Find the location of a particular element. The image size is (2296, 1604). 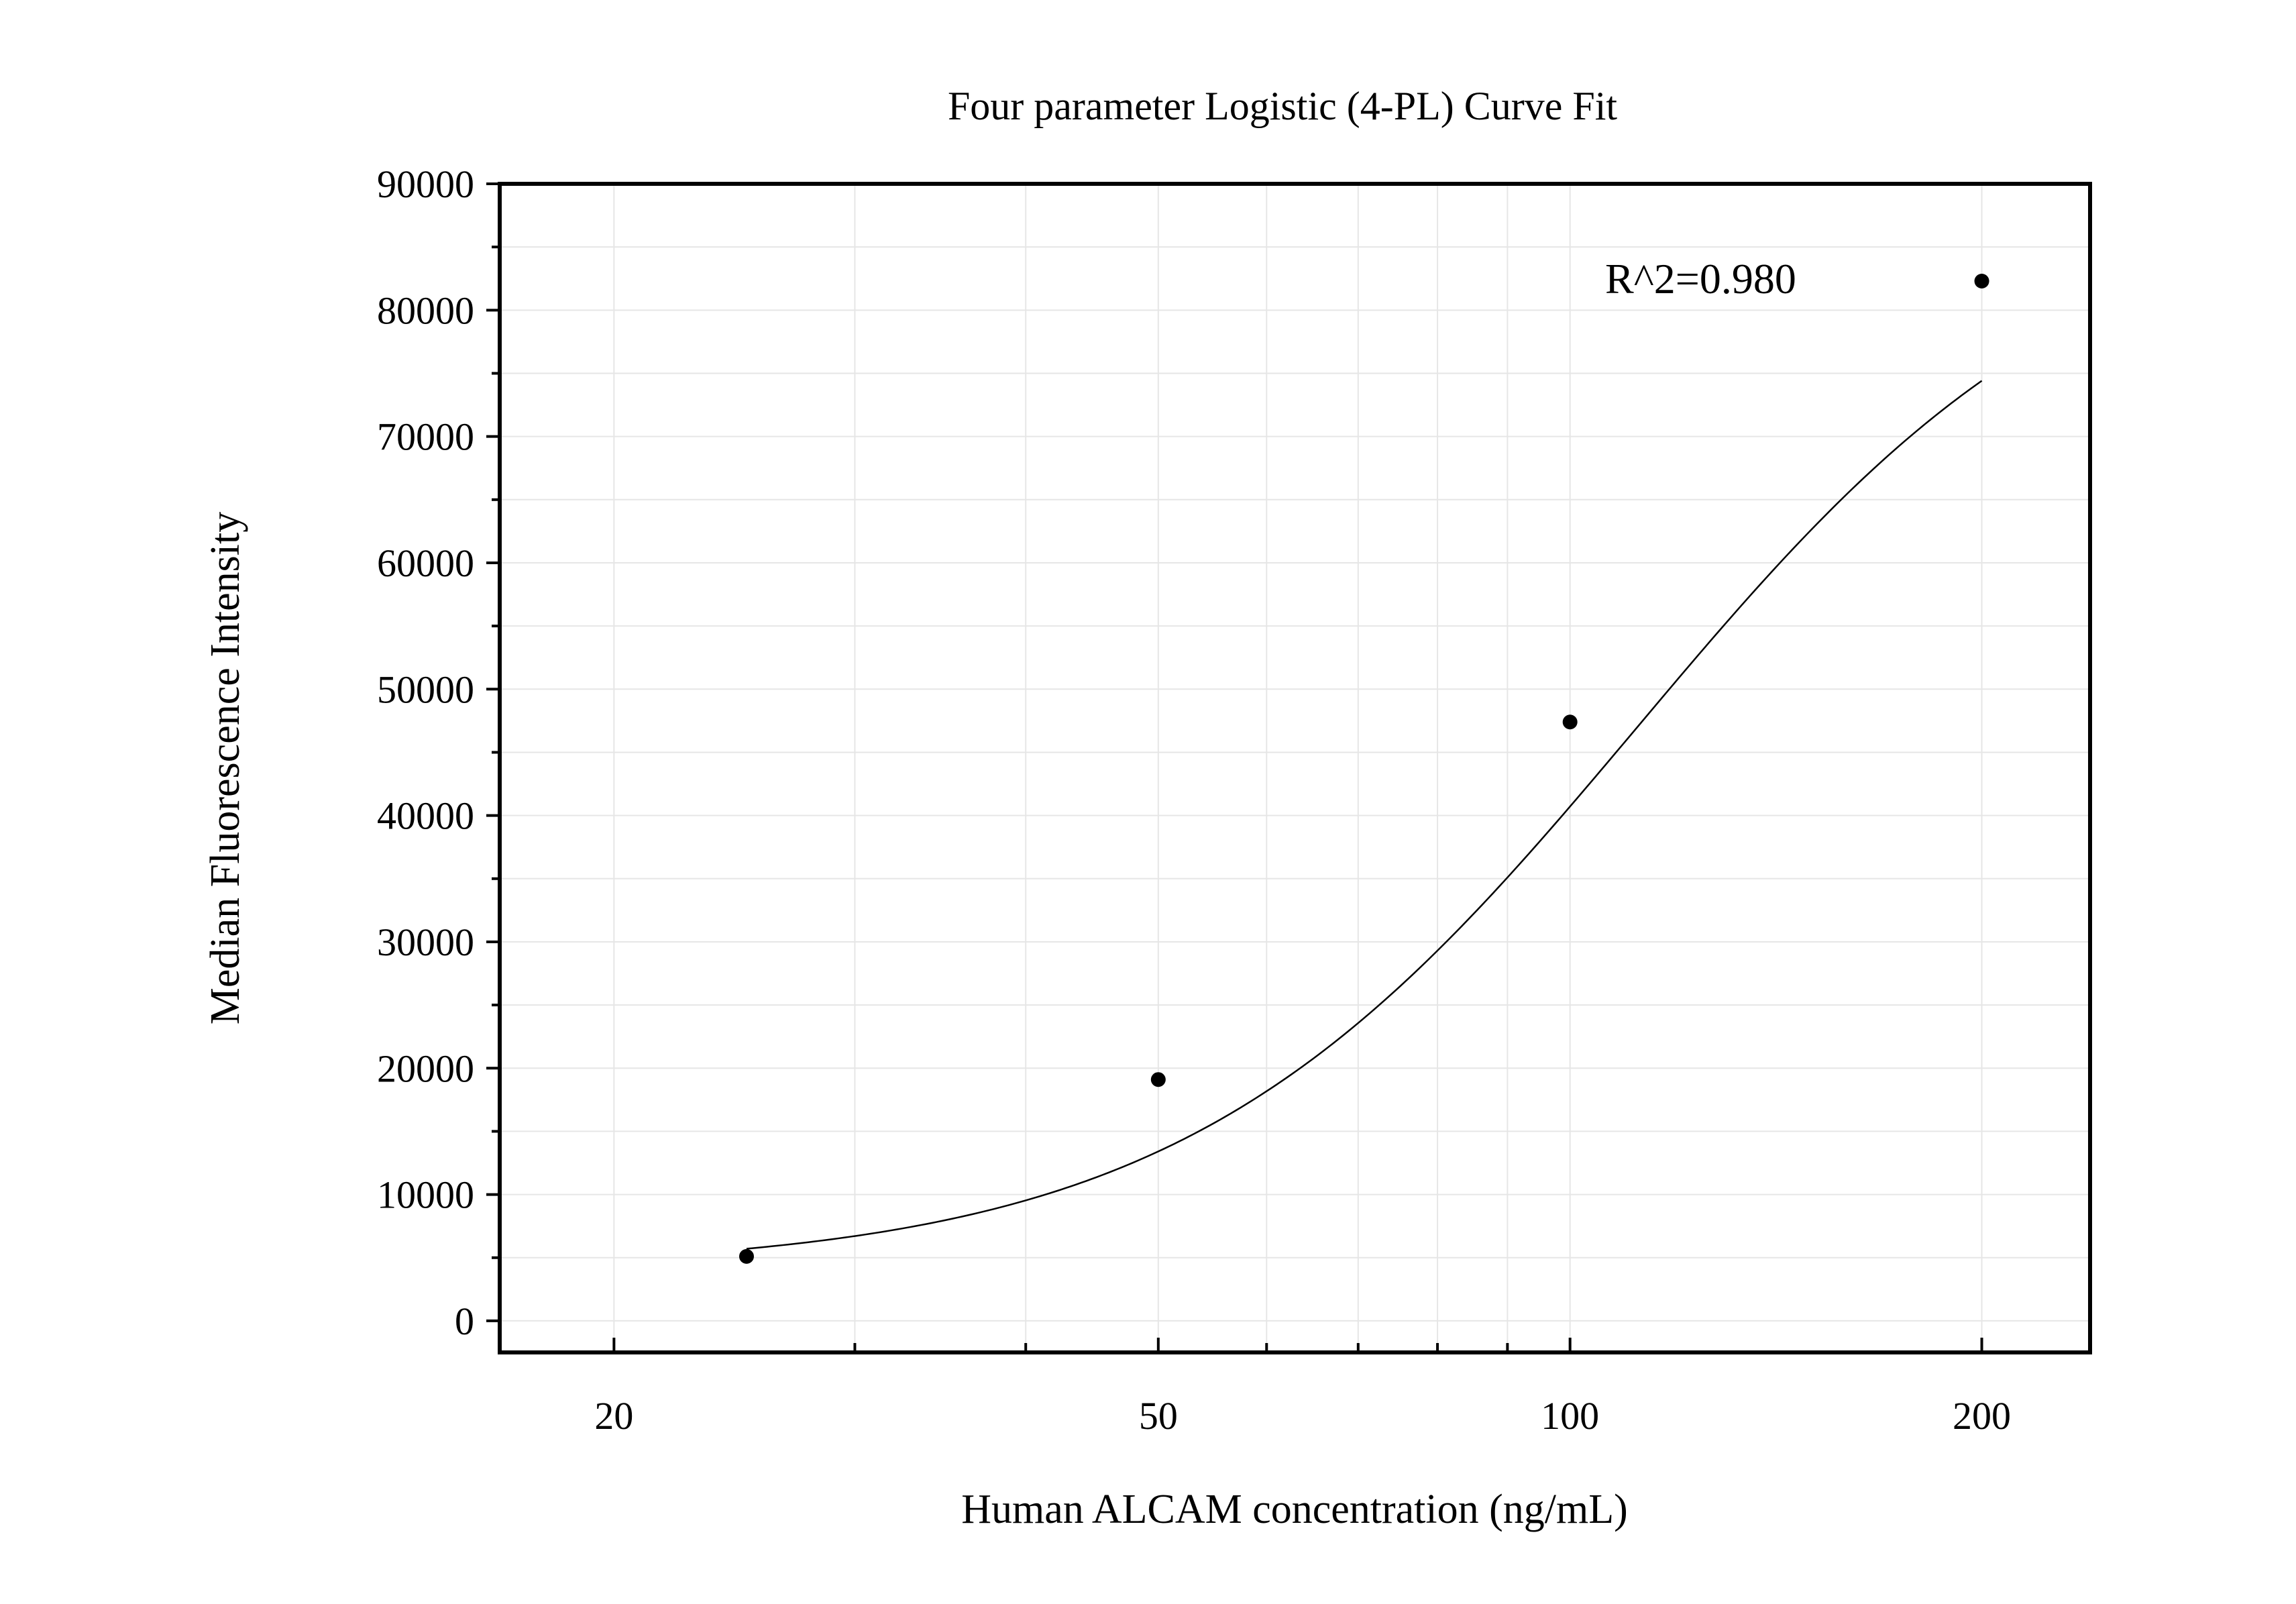

x-tick-label: 20 is located at coordinates (613, 1416).